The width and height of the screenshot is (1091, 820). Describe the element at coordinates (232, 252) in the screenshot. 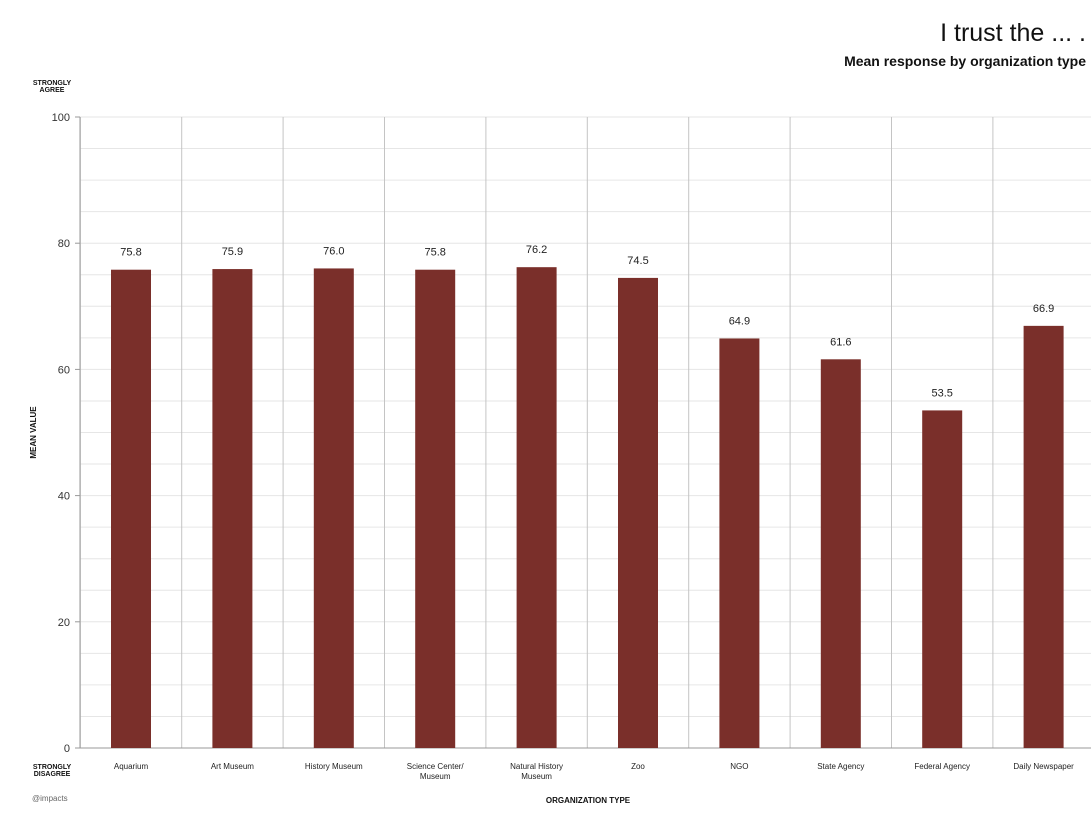

I see `data-label: 75.9` at that location.